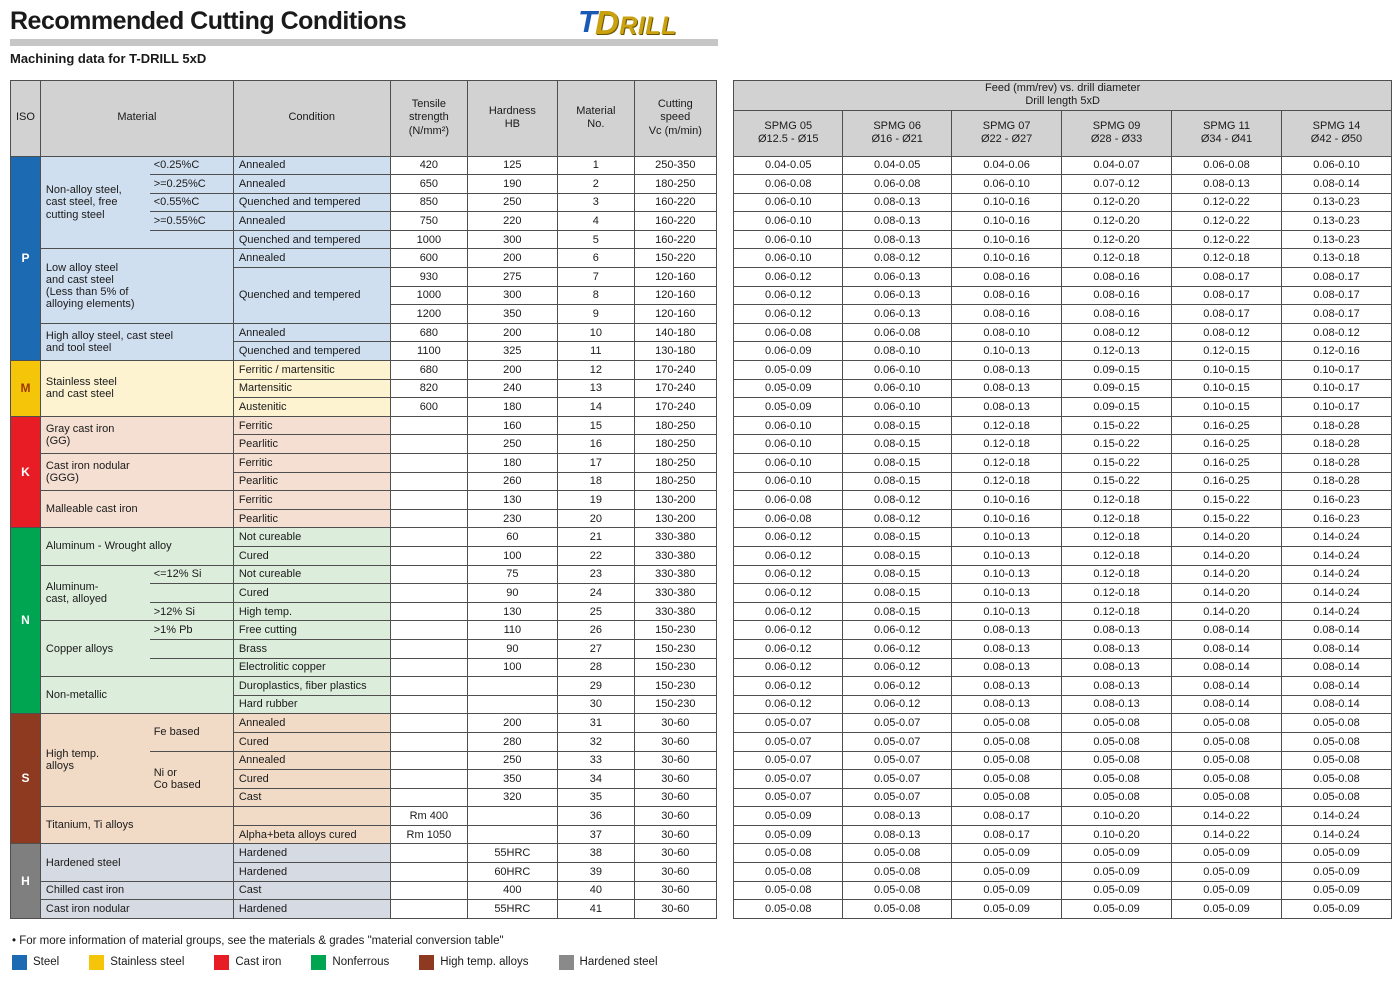 The image size is (1400, 1000). What do you see at coordinates (675, 221) in the screenshot?
I see `cutting-speed-cell: 160-220` at bounding box center [675, 221].